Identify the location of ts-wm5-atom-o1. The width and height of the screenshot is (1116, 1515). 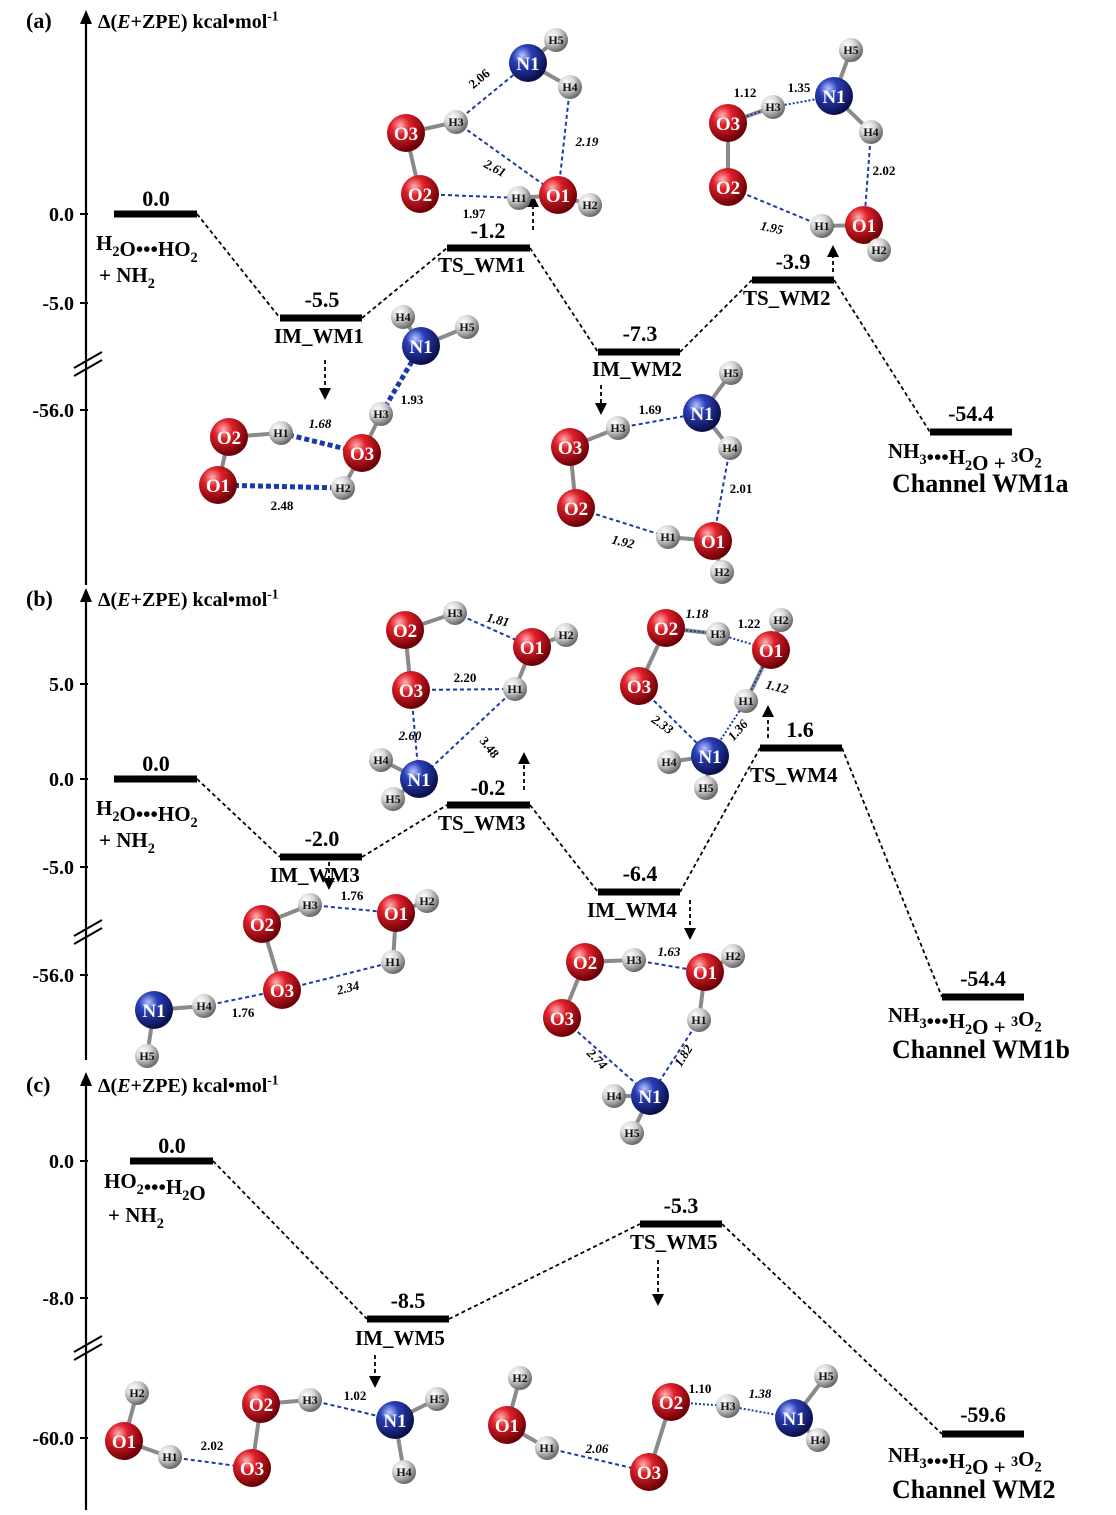
(507, 1425).